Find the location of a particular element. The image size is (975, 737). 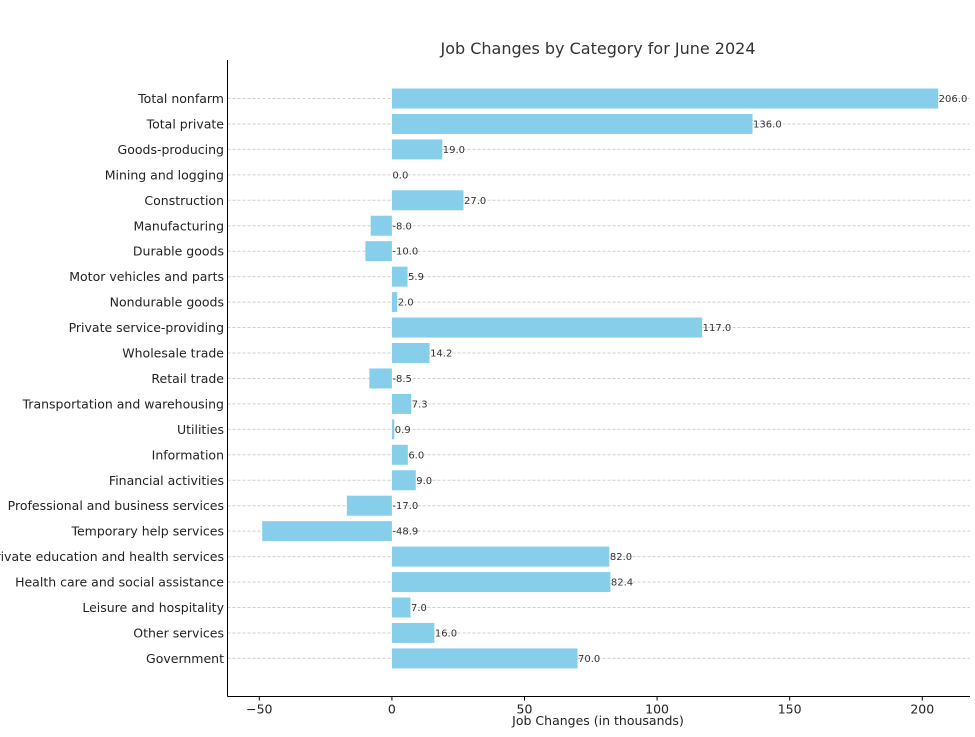

category-label: Total private is located at coordinates (185, 123).